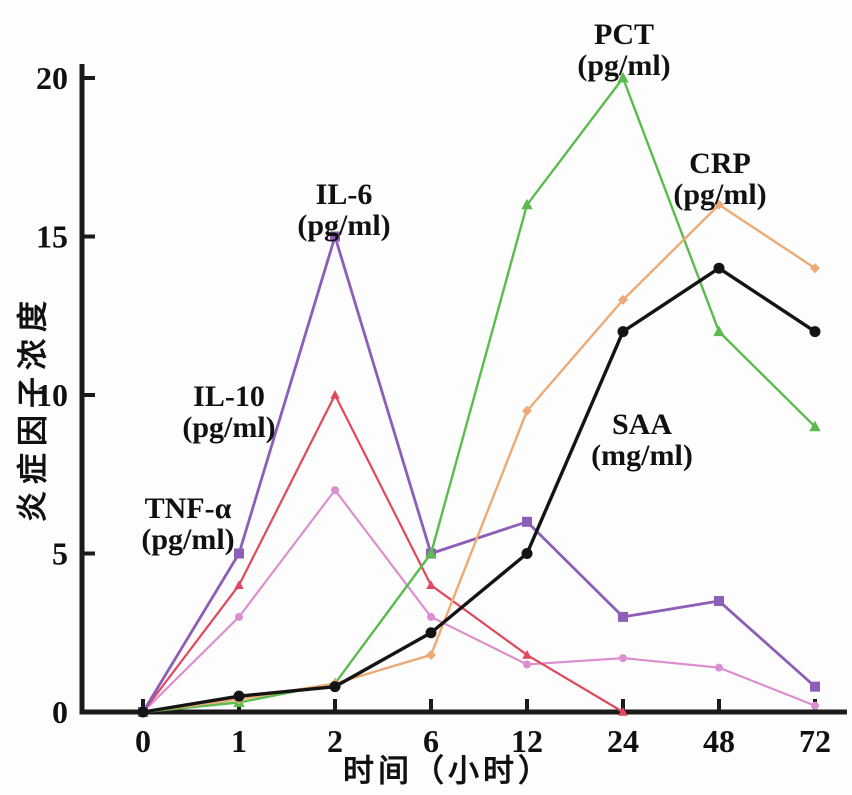 The image size is (852, 795). I want to click on x-tick-label-6: 6, so click(431, 741).